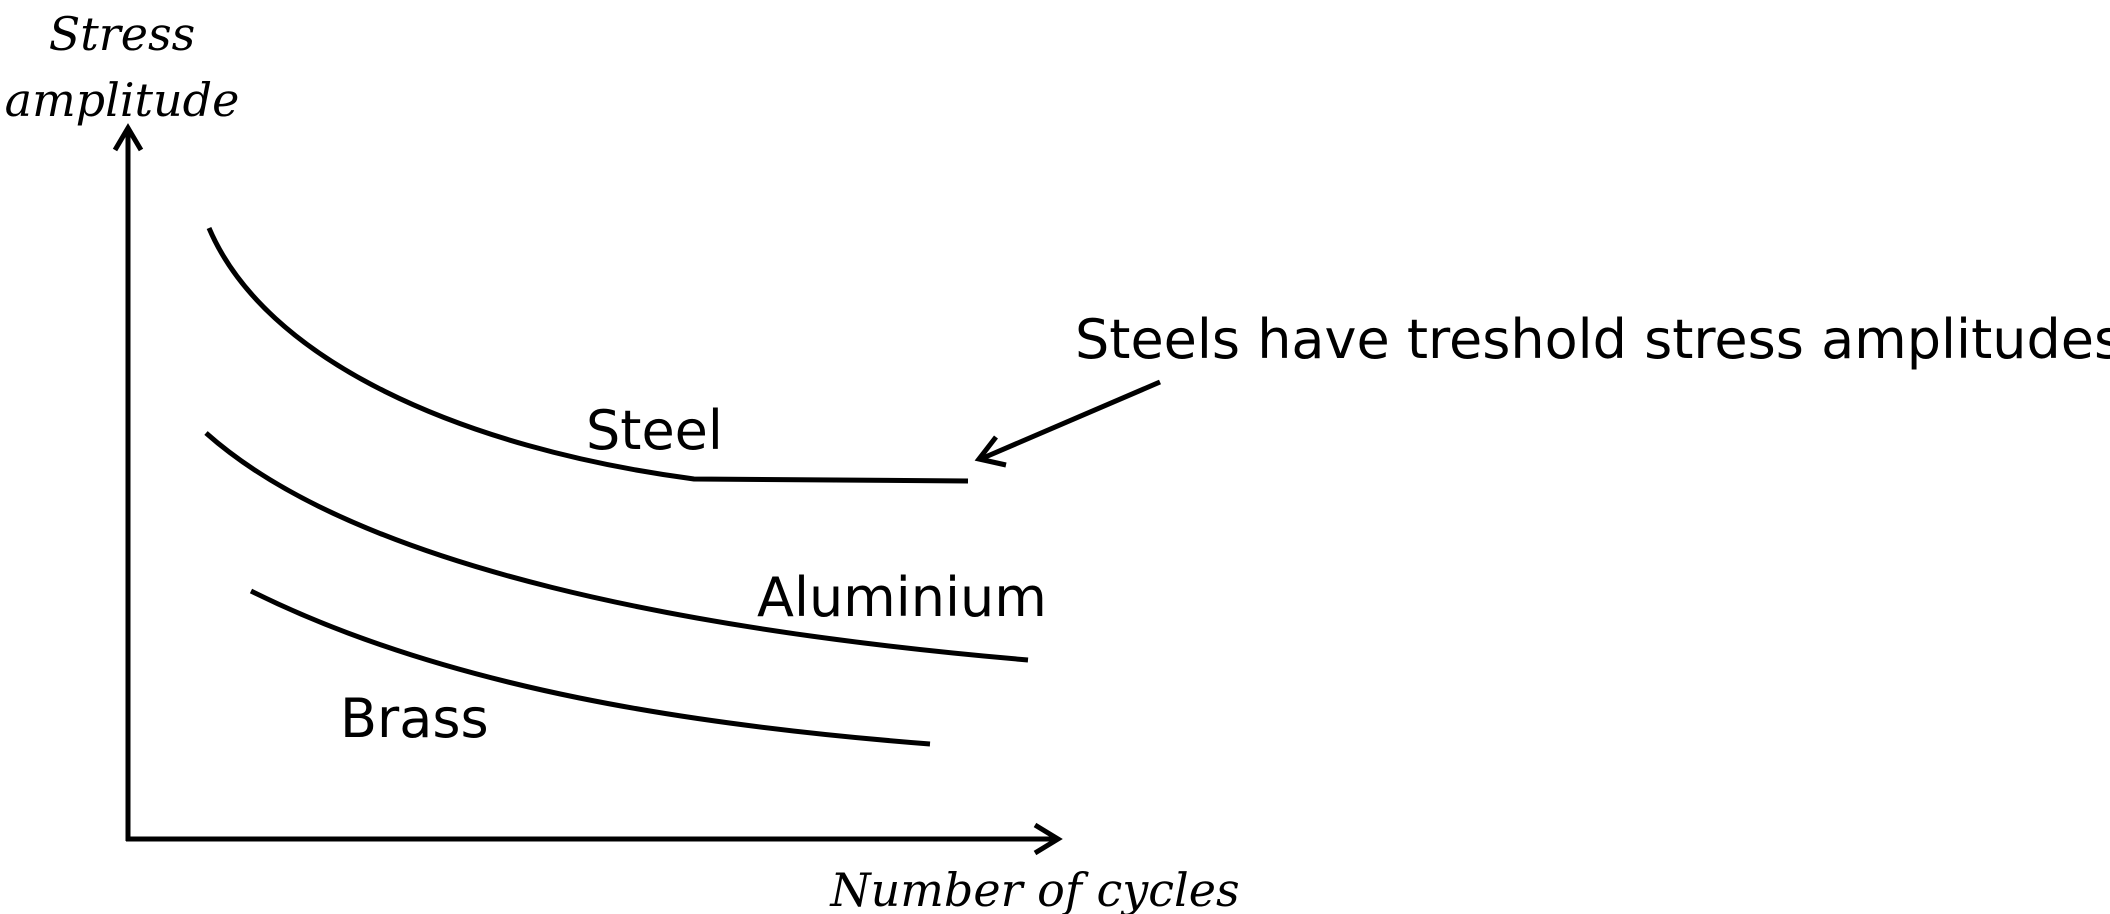  Describe the element at coordinates (990, 451) in the screenshot. I see `annotation-arrowhead` at that location.